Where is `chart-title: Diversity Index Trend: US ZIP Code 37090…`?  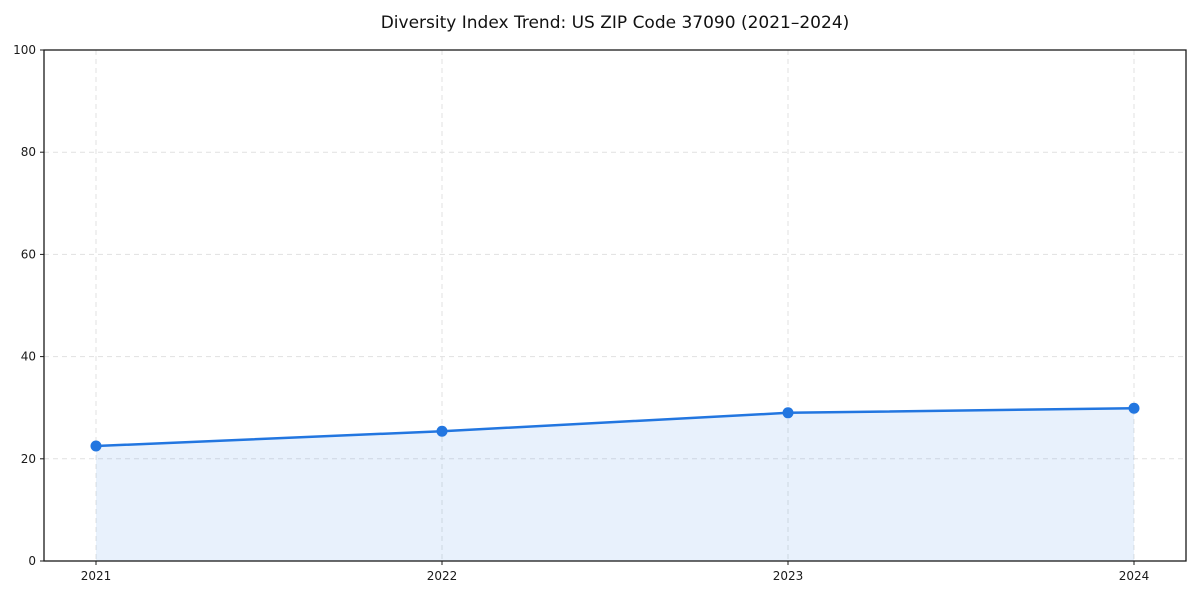
chart-title: Diversity Index Trend: US ZIP Code 37090… is located at coordinates (615, 23).